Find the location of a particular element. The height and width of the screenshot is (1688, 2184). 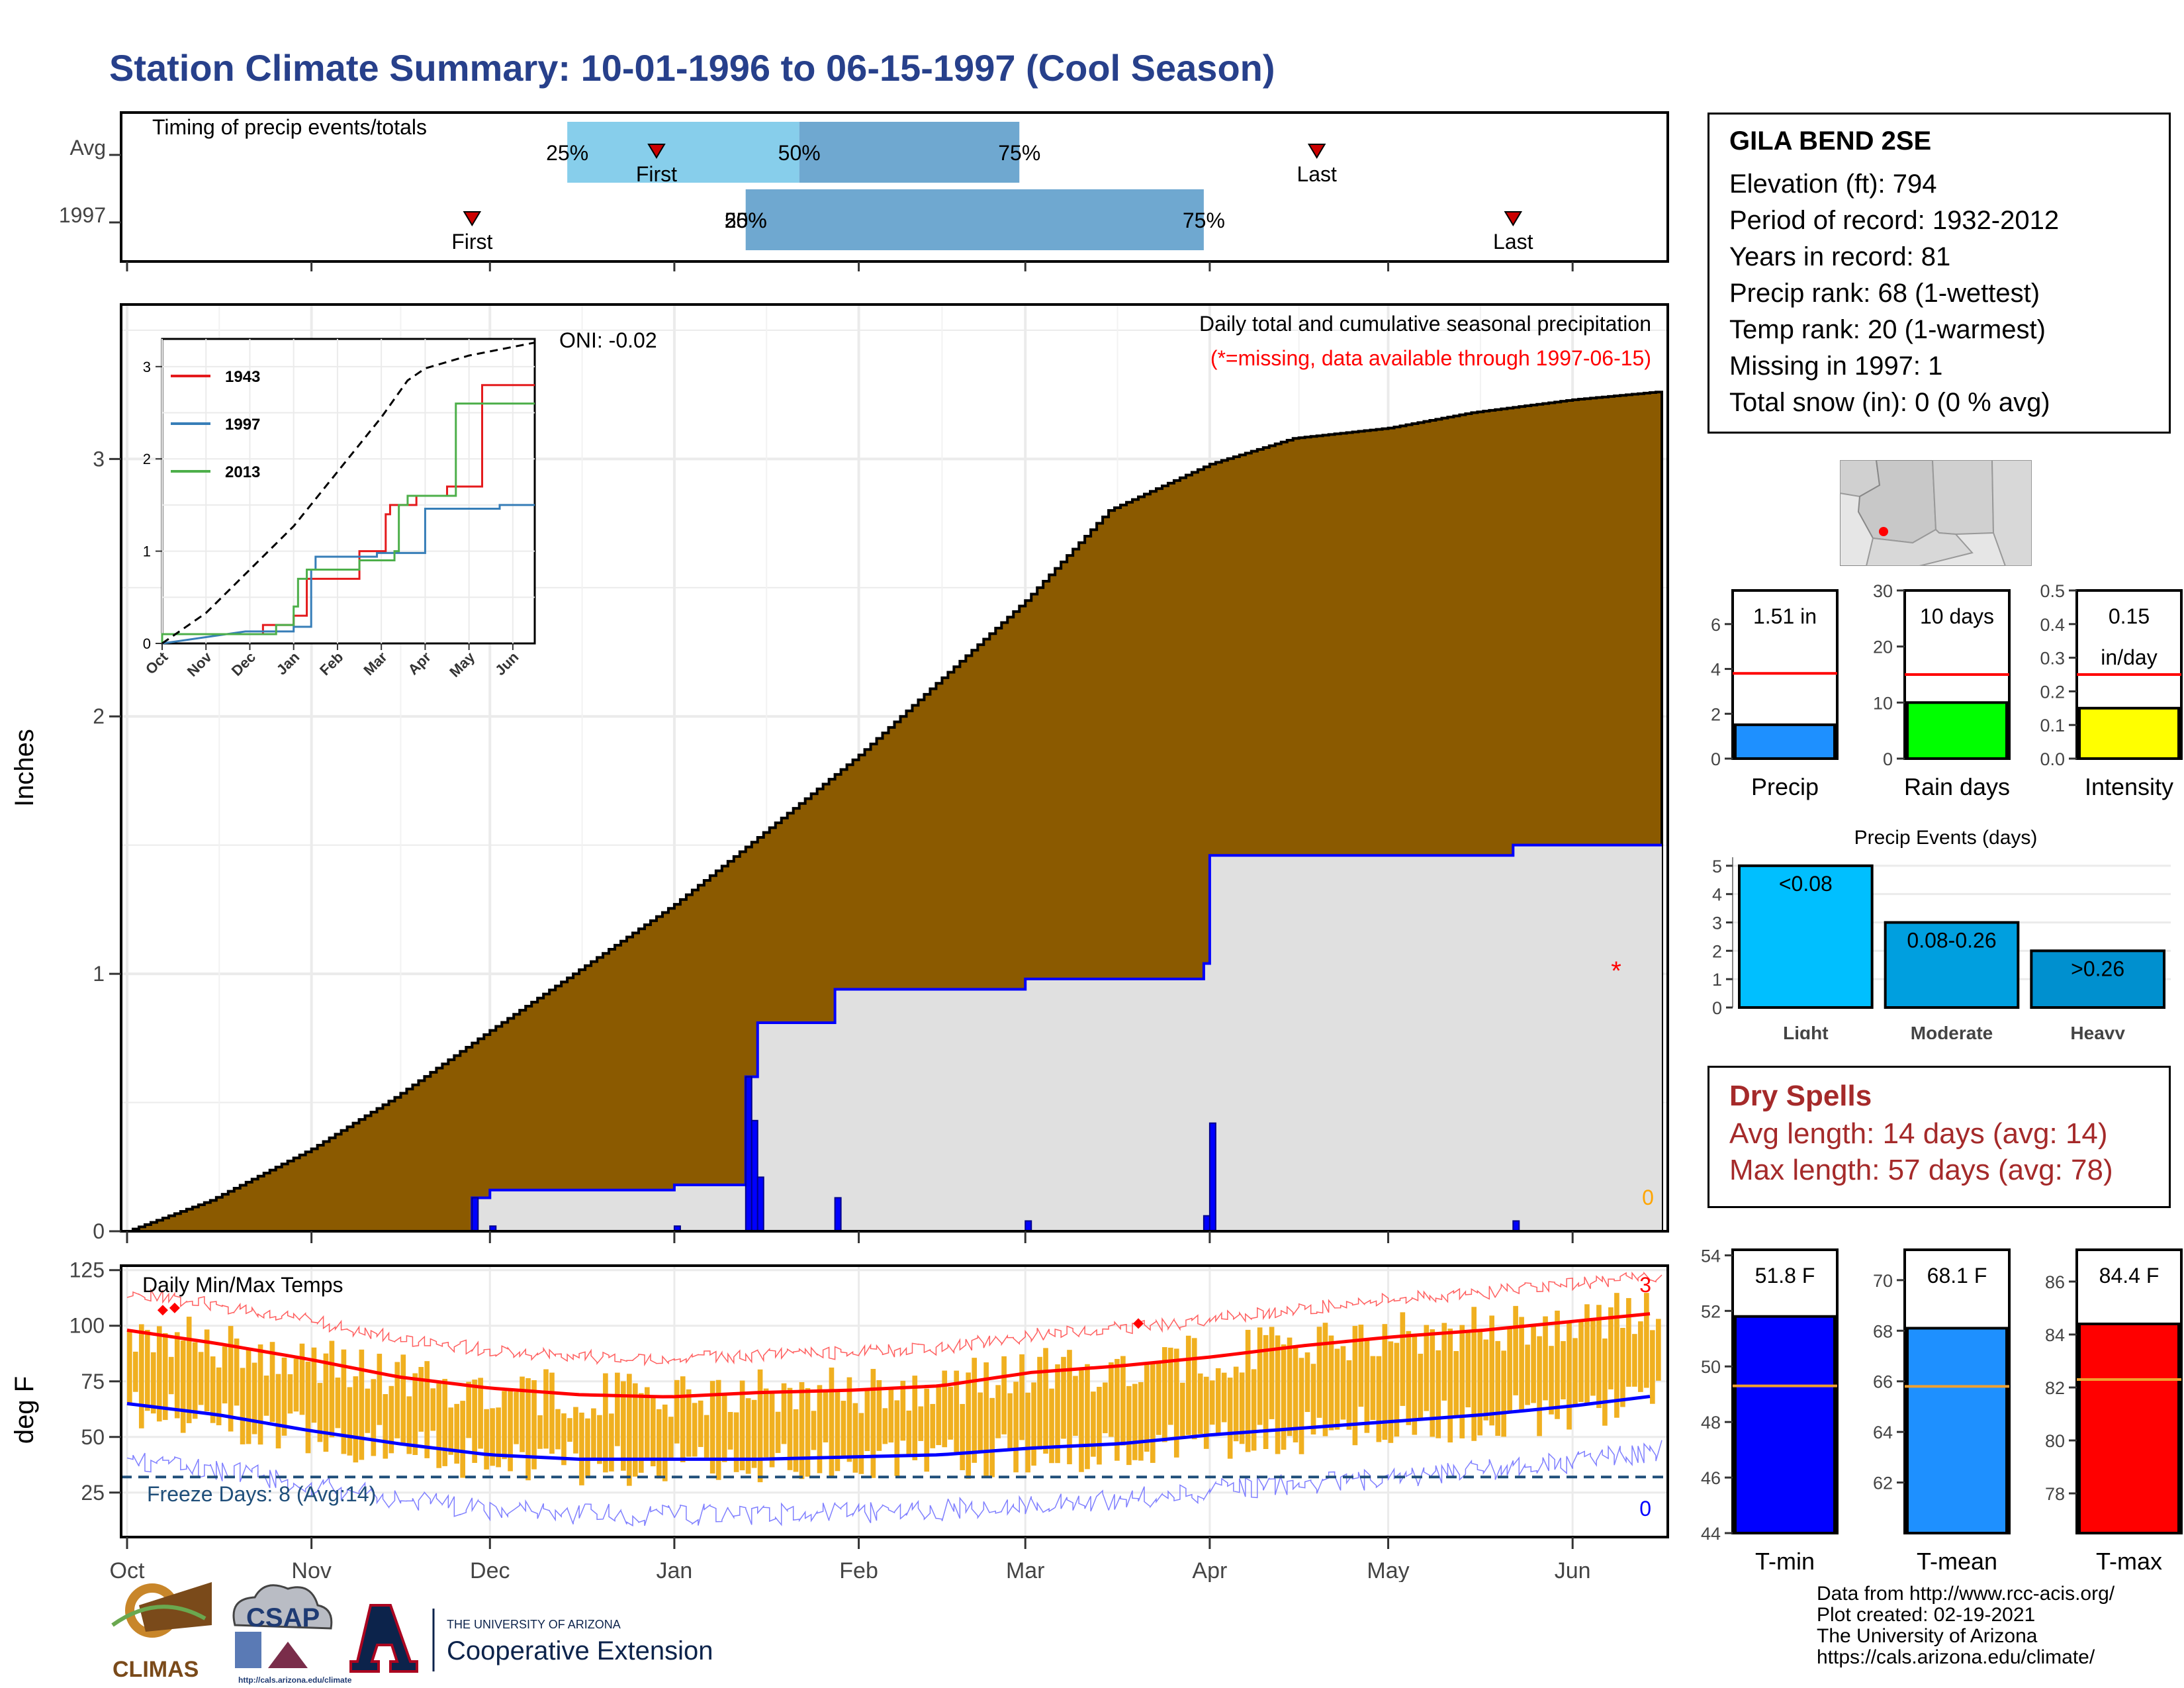

inset-y-tick-label: 2 is located at coordinates (147, 459).